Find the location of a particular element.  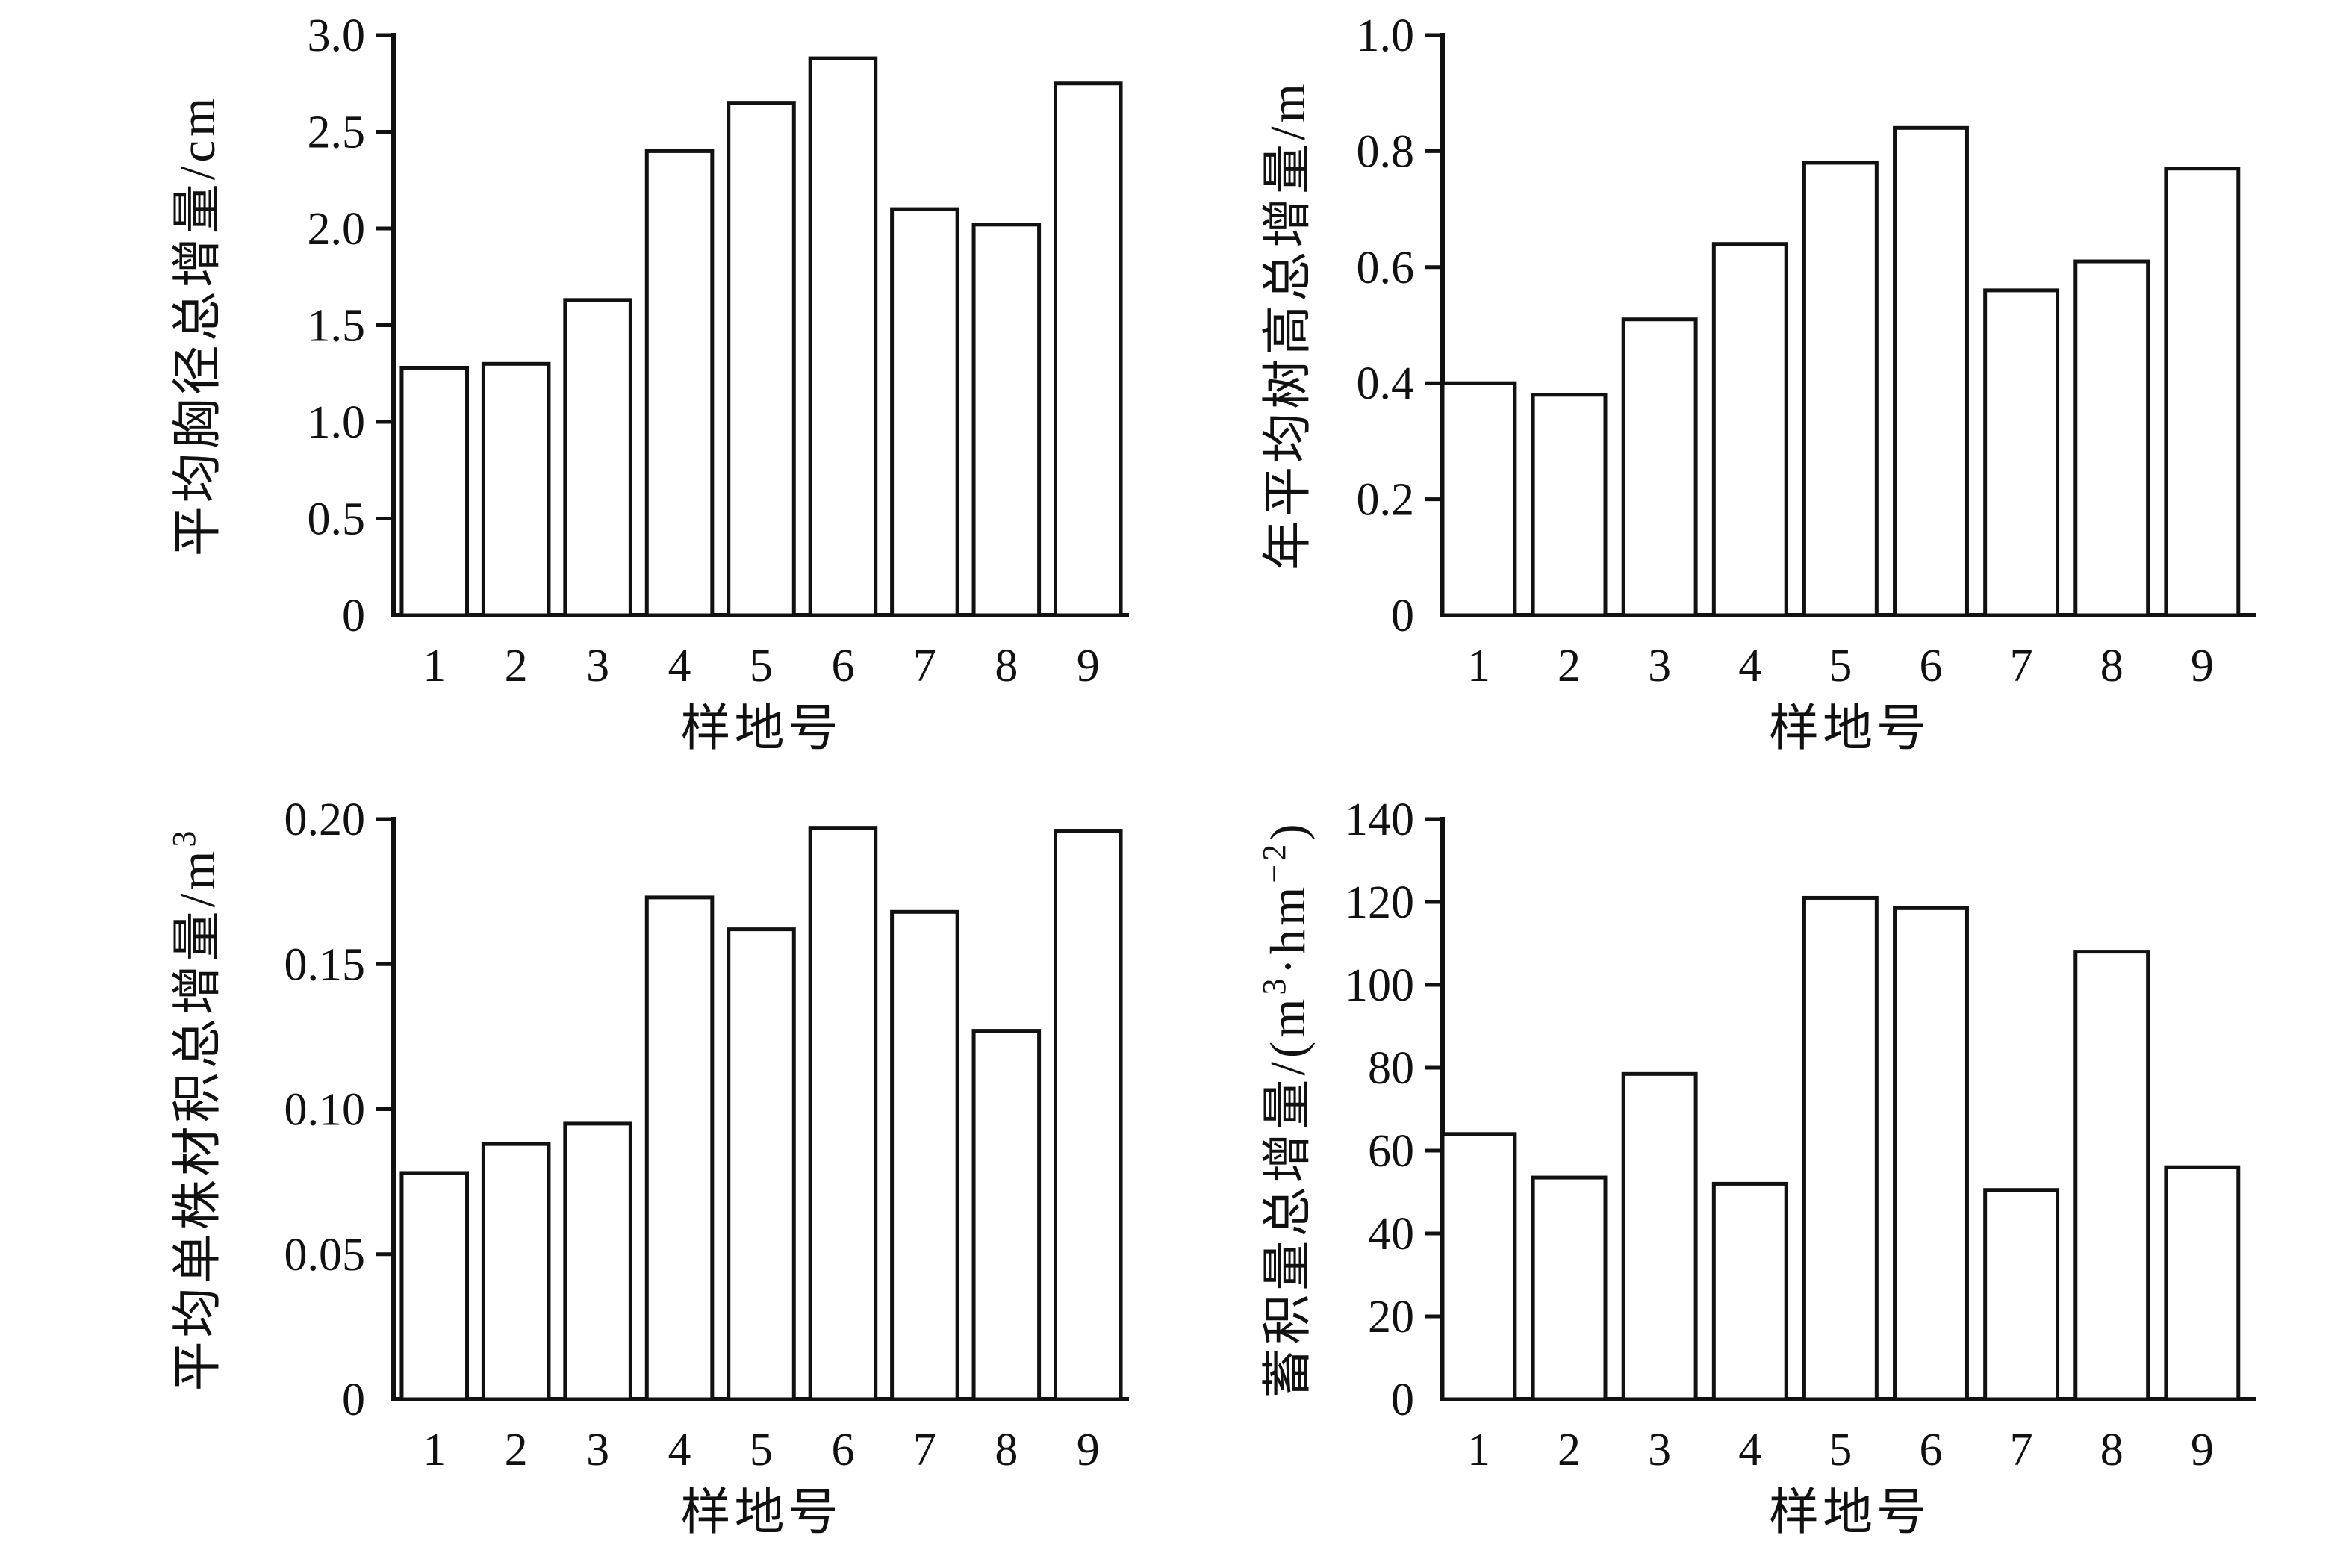

y-axis-title: 蓄积量总增量/(m3·hm−2) is located at coordinates (1286, 1109).